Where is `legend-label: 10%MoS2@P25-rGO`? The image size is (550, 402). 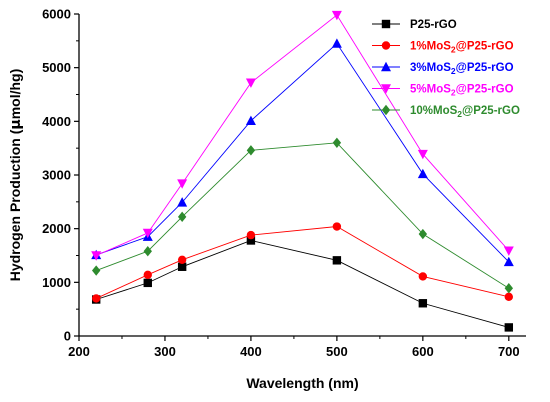 legend-label: 10%MoS2@P25-rGO is located at coordinates (465, 112).